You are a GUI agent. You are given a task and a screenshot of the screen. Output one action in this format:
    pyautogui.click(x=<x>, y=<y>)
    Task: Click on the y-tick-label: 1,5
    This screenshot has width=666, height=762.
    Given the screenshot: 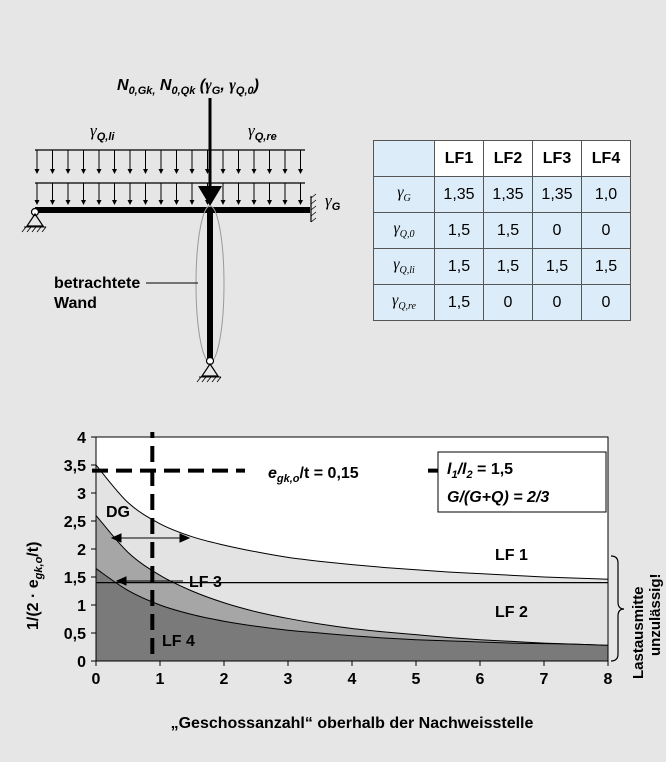 What is the action you would take?
    pyautogui.click(x=75, y=578)
    